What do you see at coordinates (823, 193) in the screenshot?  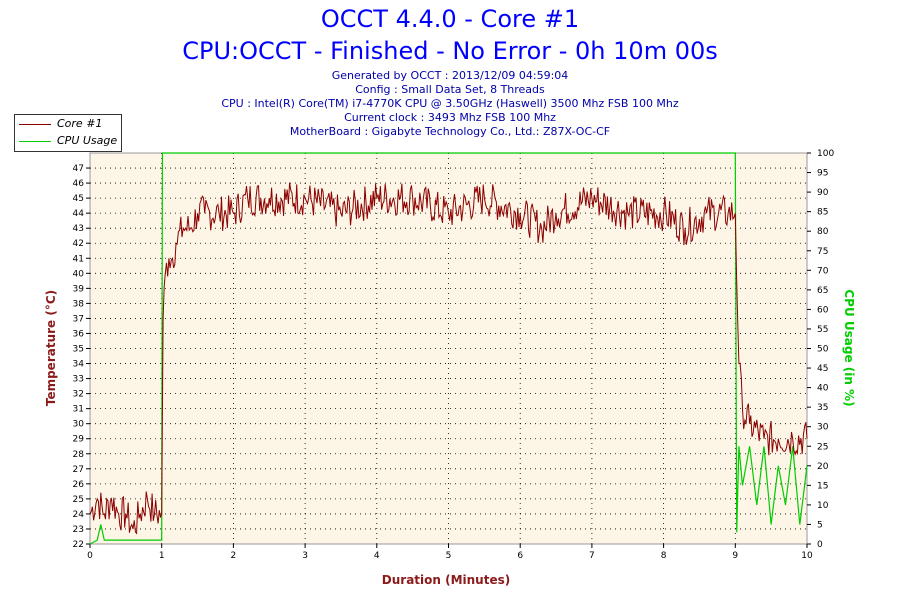 I see `y-right-tick-label-90: 90` at bounding box center [823, 193].